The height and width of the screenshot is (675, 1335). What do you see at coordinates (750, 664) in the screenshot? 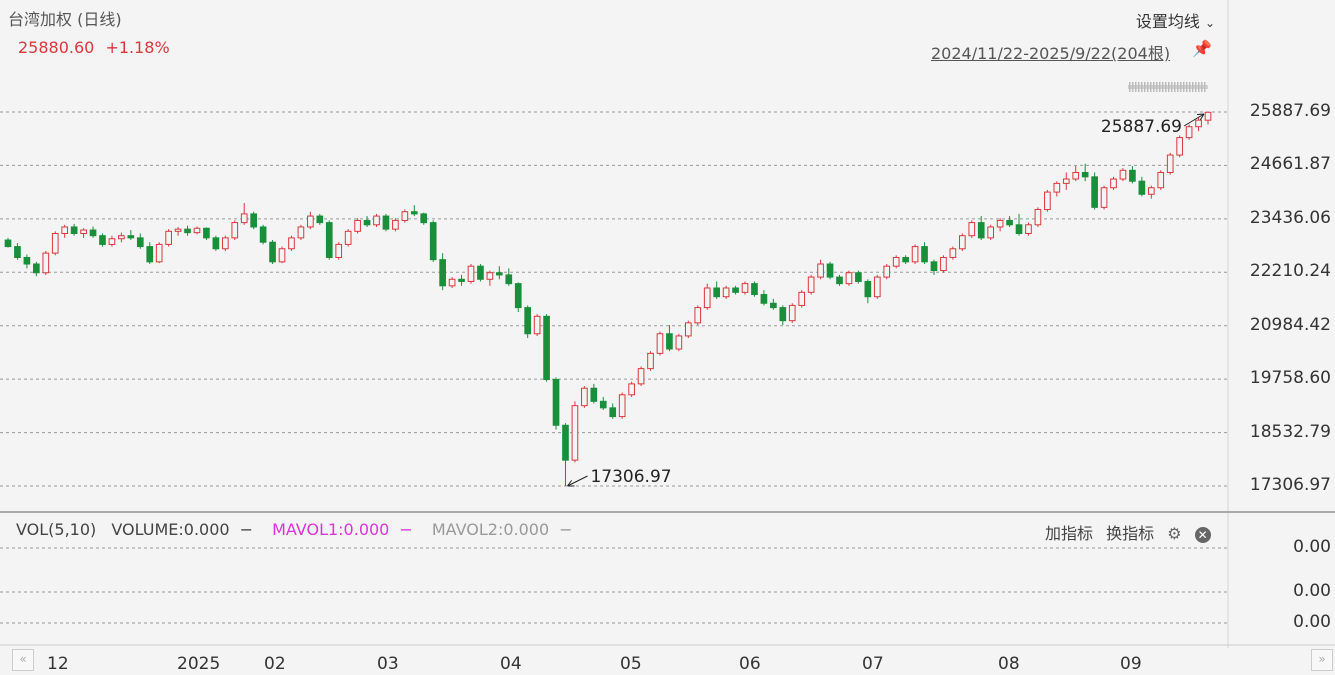
I see `x-tick-label: 06` at bounding box center [750, 664].